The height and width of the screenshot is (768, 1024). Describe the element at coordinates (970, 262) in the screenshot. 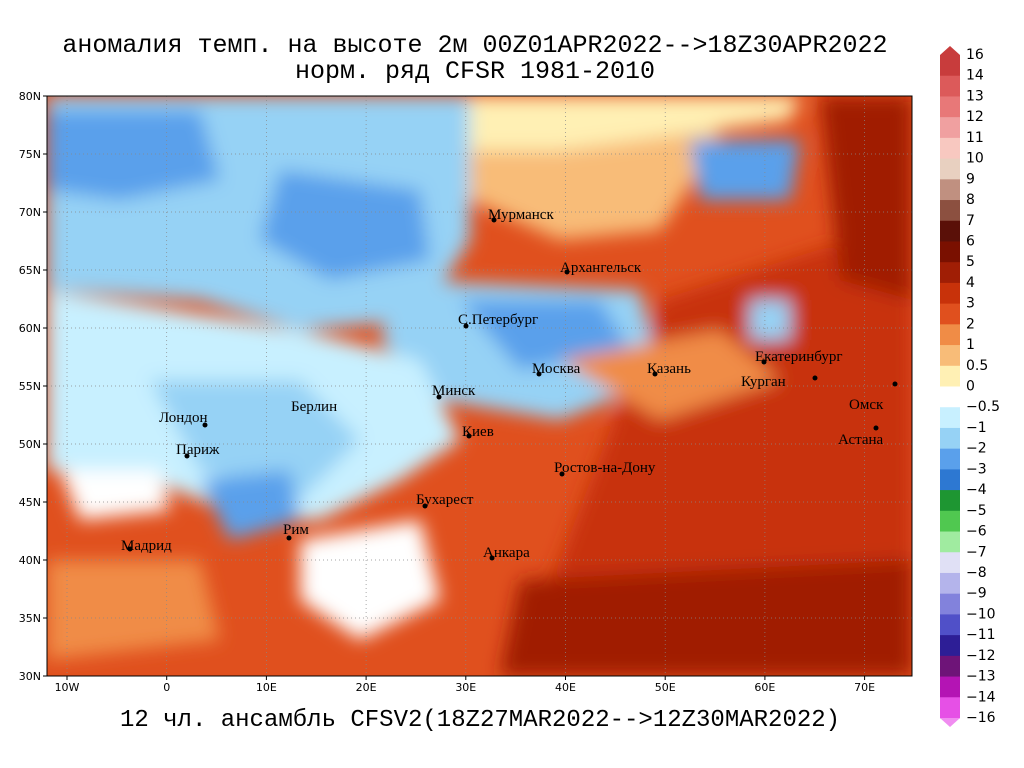

I see `colorbar-label: 5` at that location.